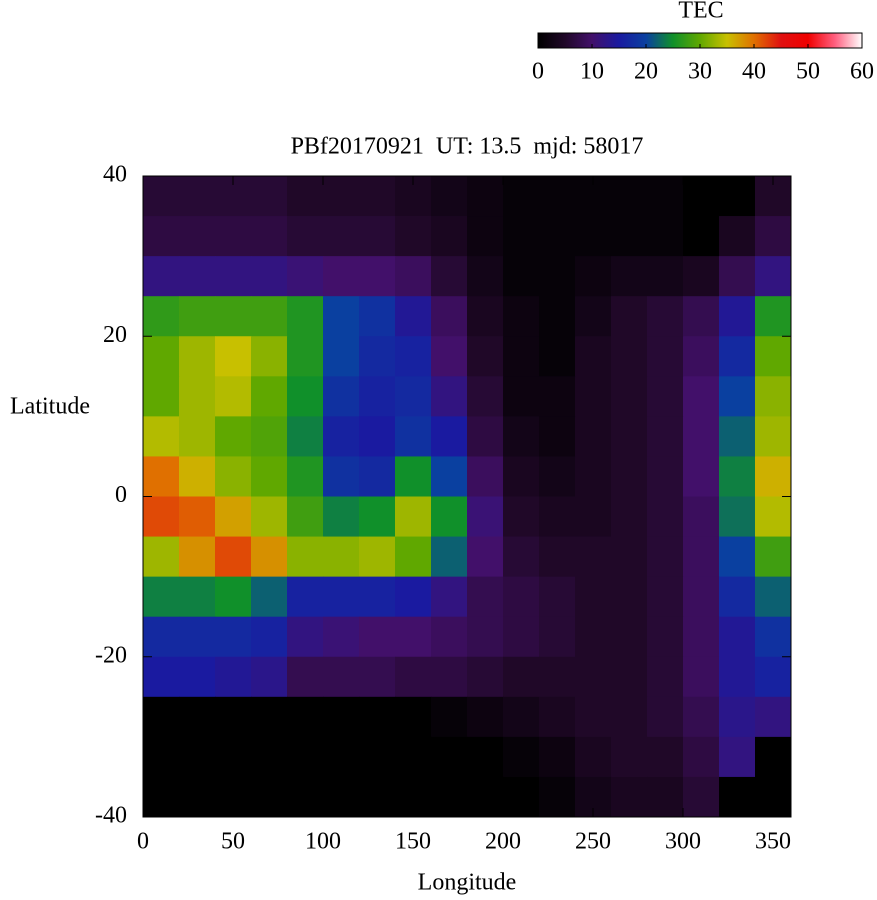  I want to click on colorbar-tick-label: 10, so click(592, 72).